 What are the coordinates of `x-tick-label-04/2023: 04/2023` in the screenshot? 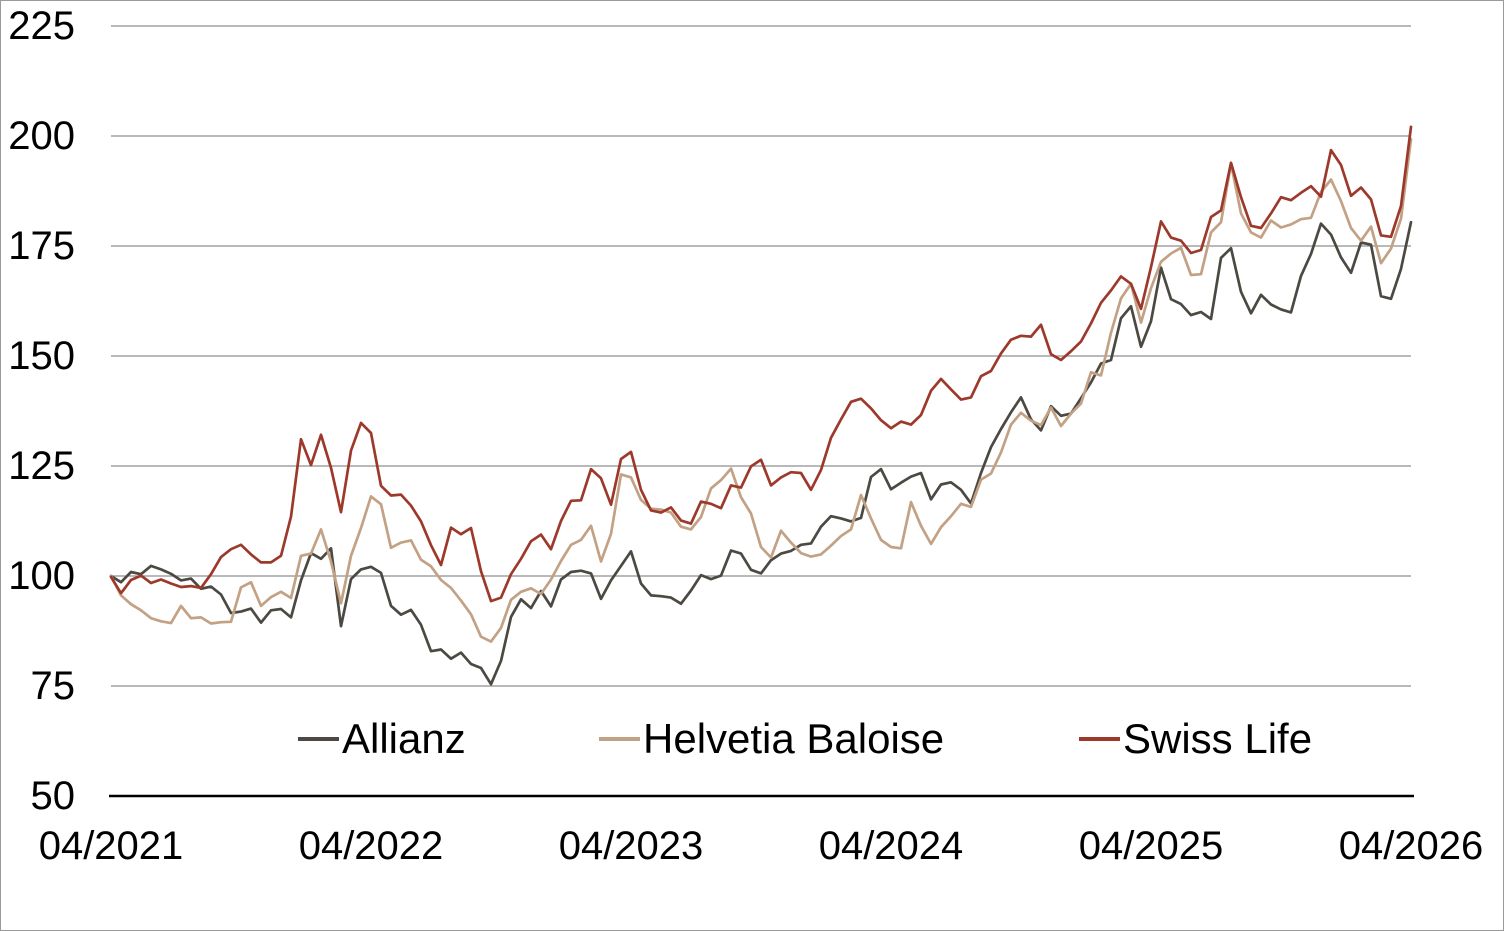 It's located at (631, 846).